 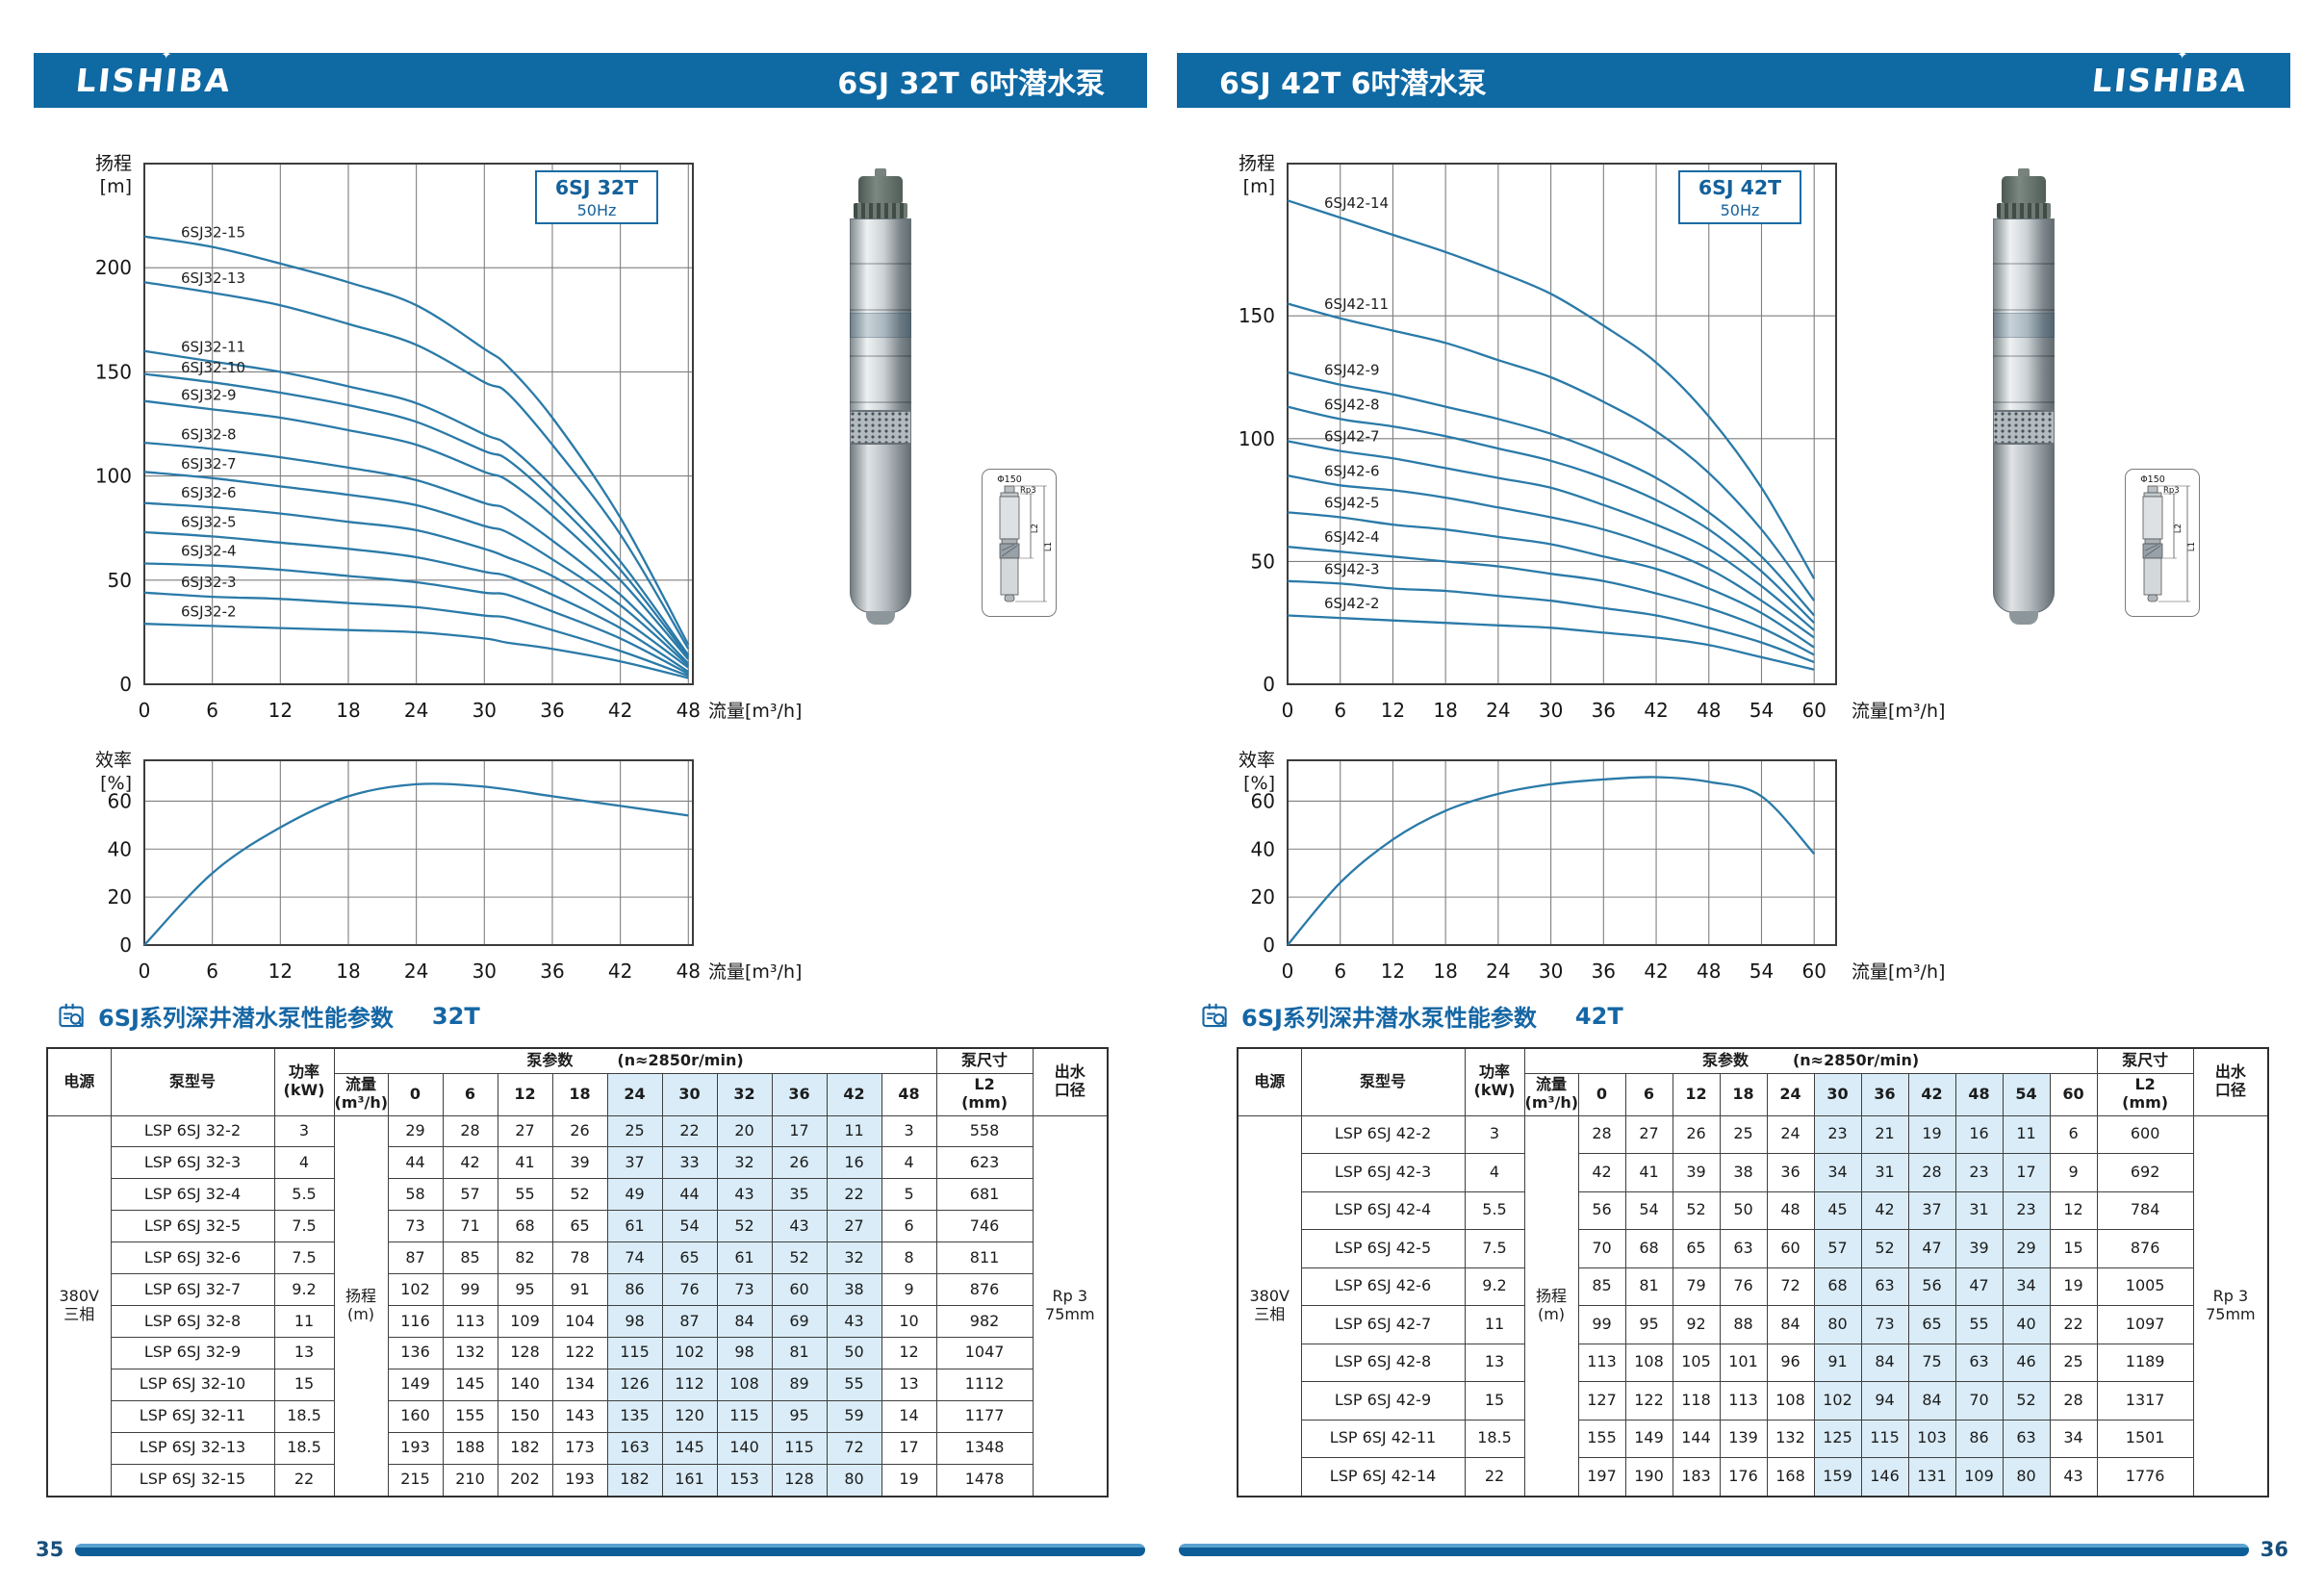 What do you see at coordinates (1898, 712) in the screenshot?
I see `svg-text: 流量[m³/h]` at bounding box center [1898, 712].